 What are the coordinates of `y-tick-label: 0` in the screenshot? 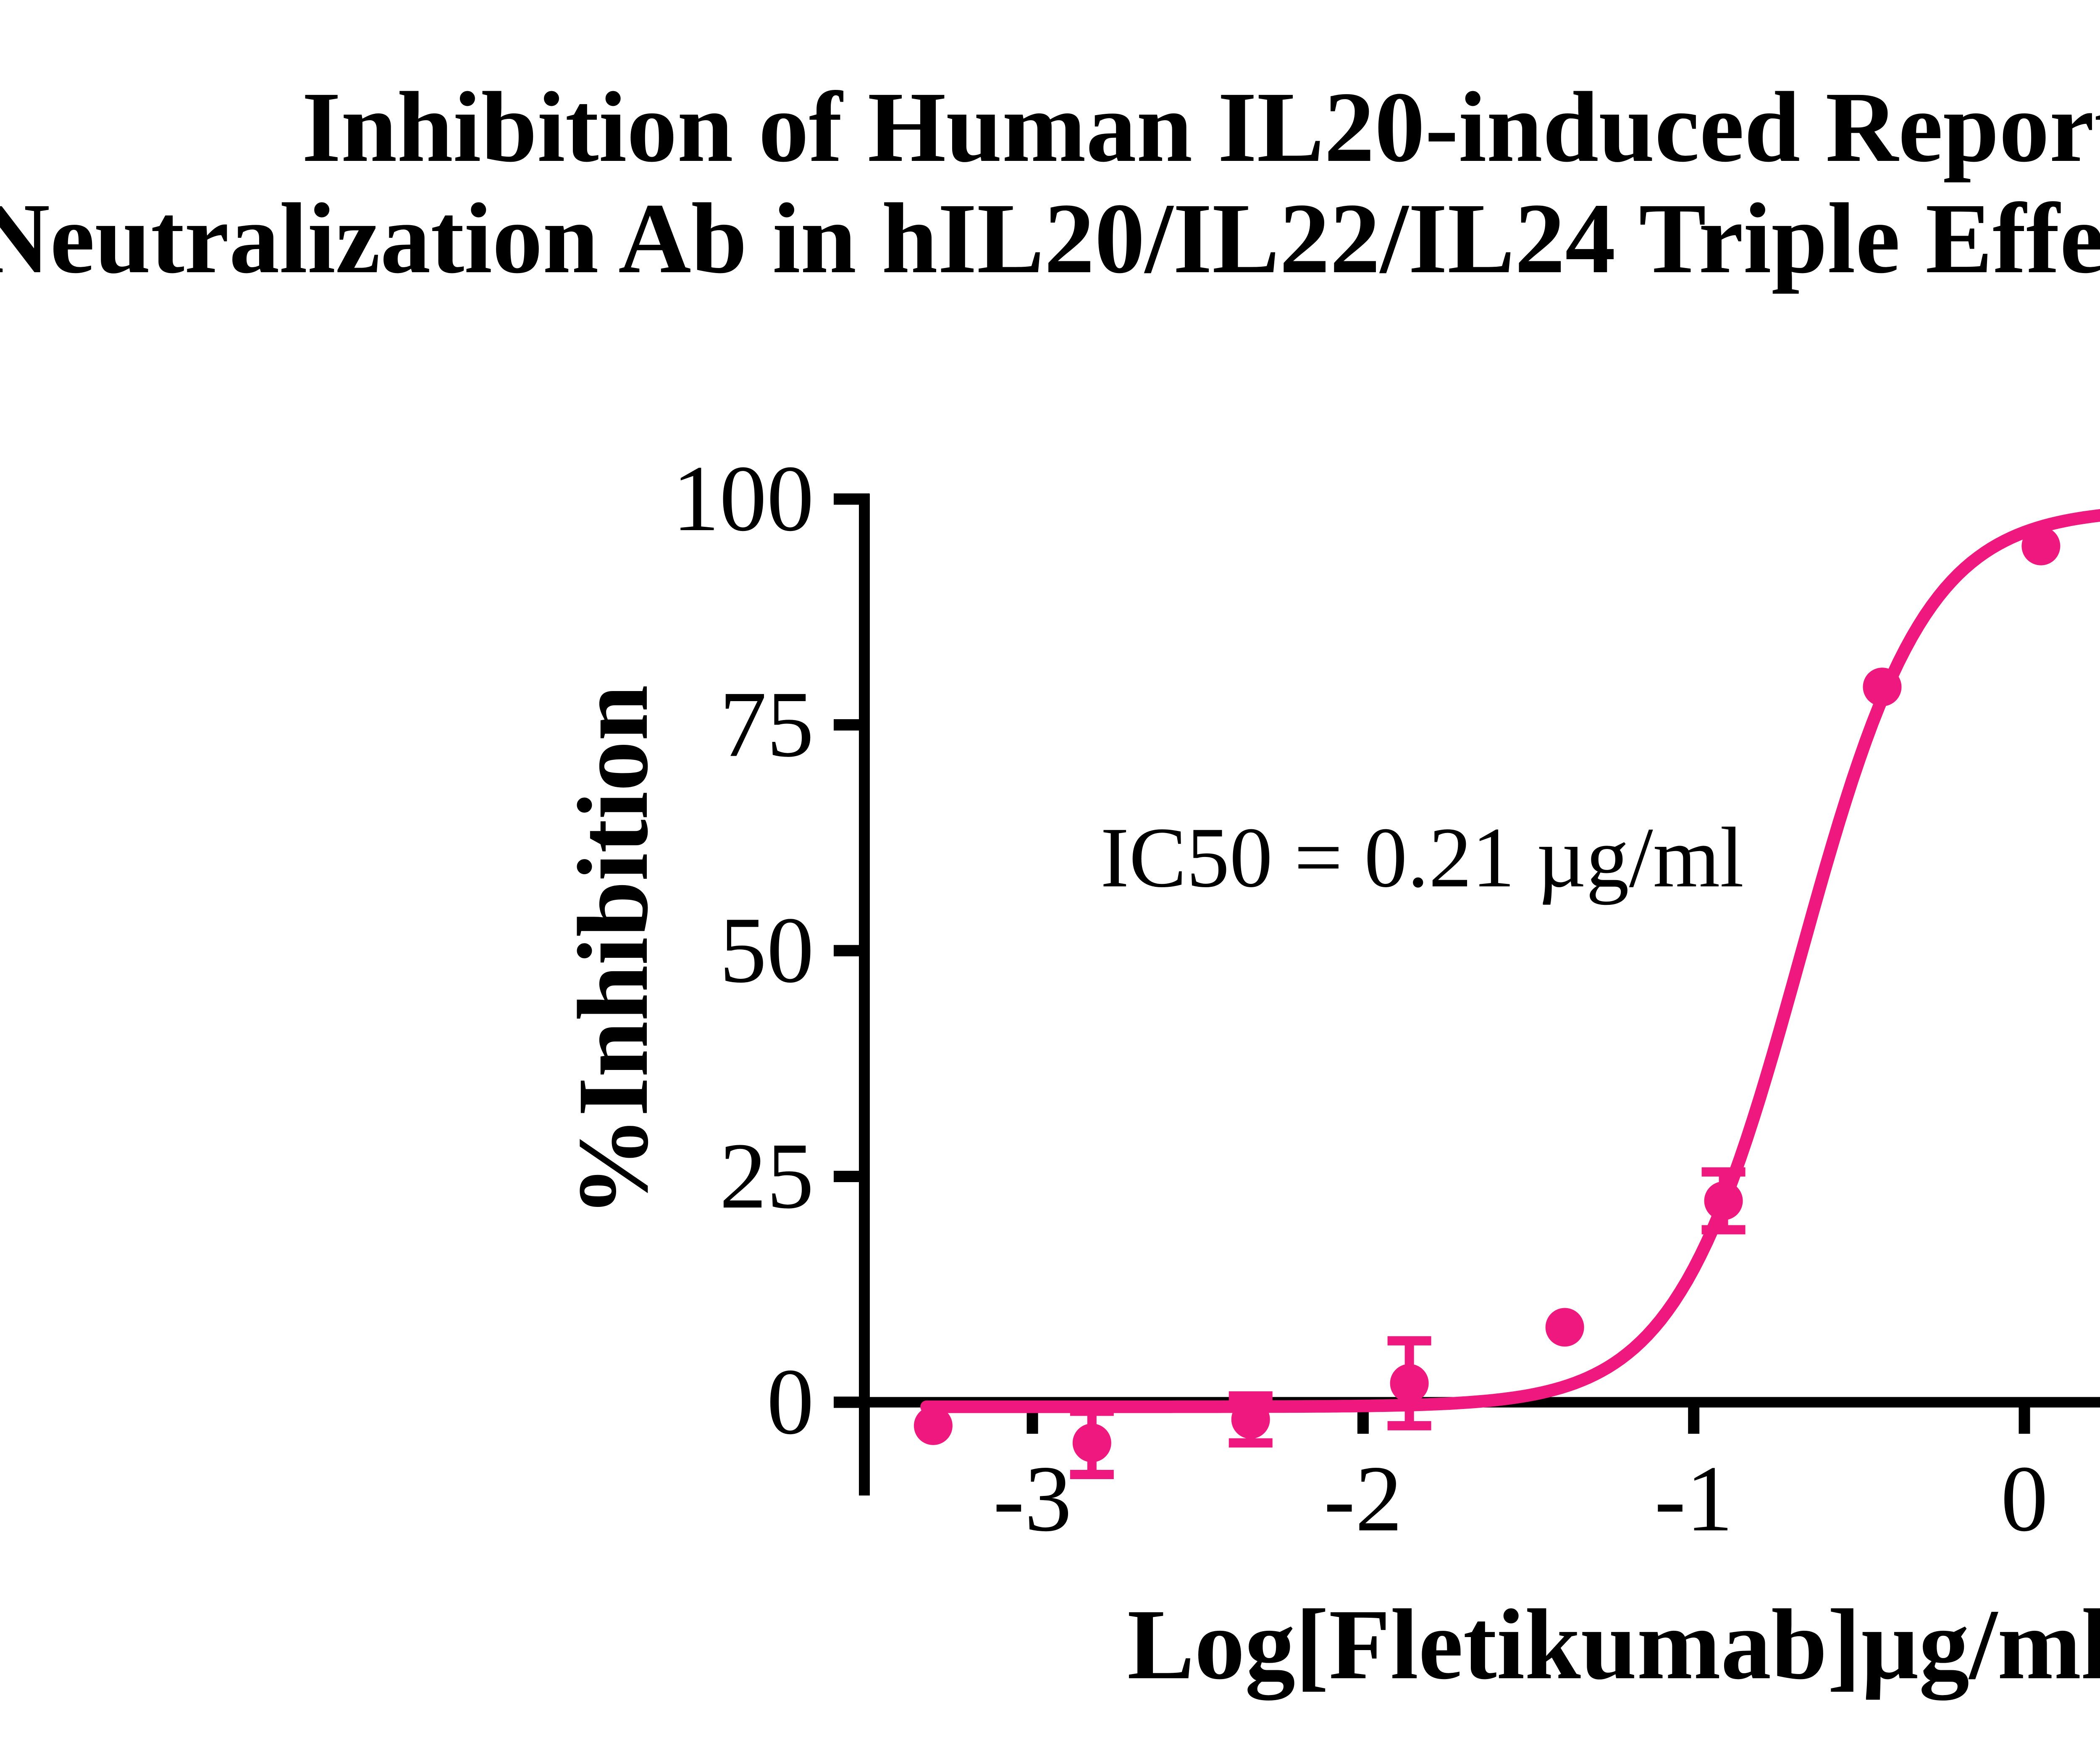 It's located at (790, 1402).